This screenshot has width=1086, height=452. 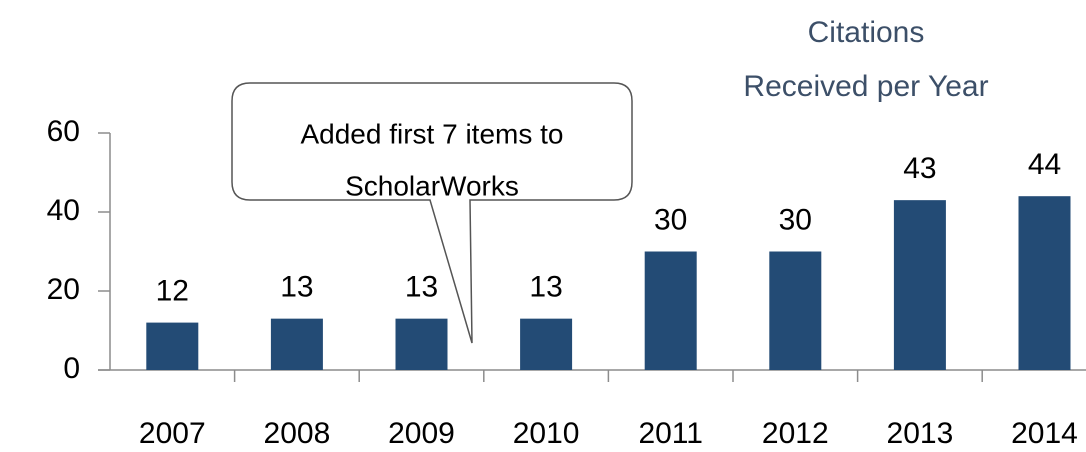 What do you see at coordinates (1044, 164) in the screenshot?
I see `value-label: 44` at bounding box center [1044, 164].